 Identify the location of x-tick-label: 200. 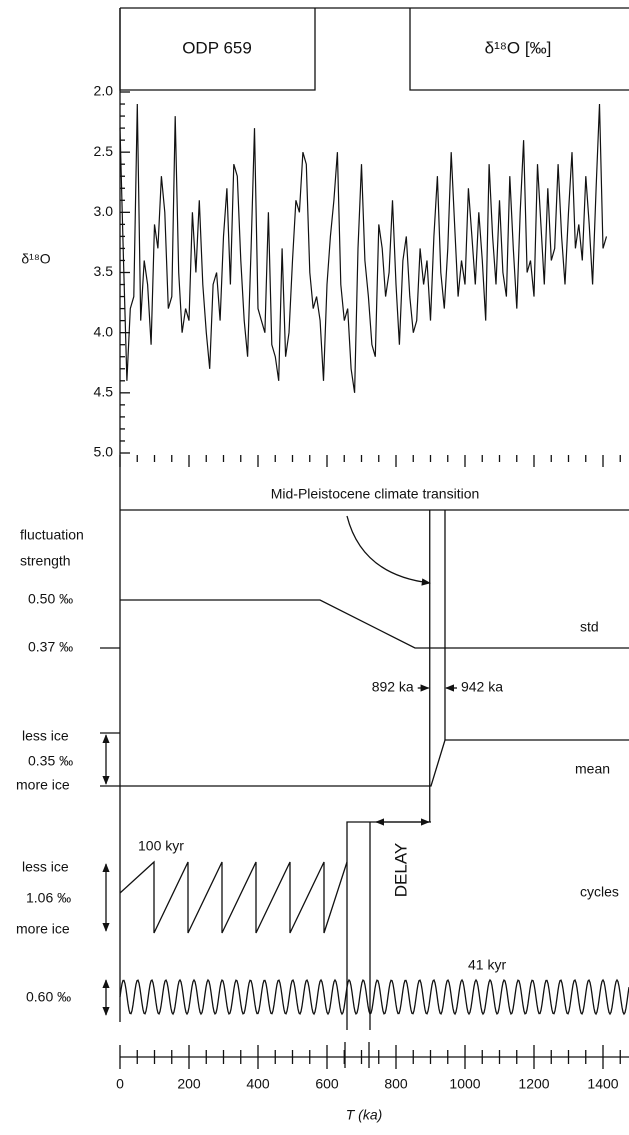
(189, 1084).